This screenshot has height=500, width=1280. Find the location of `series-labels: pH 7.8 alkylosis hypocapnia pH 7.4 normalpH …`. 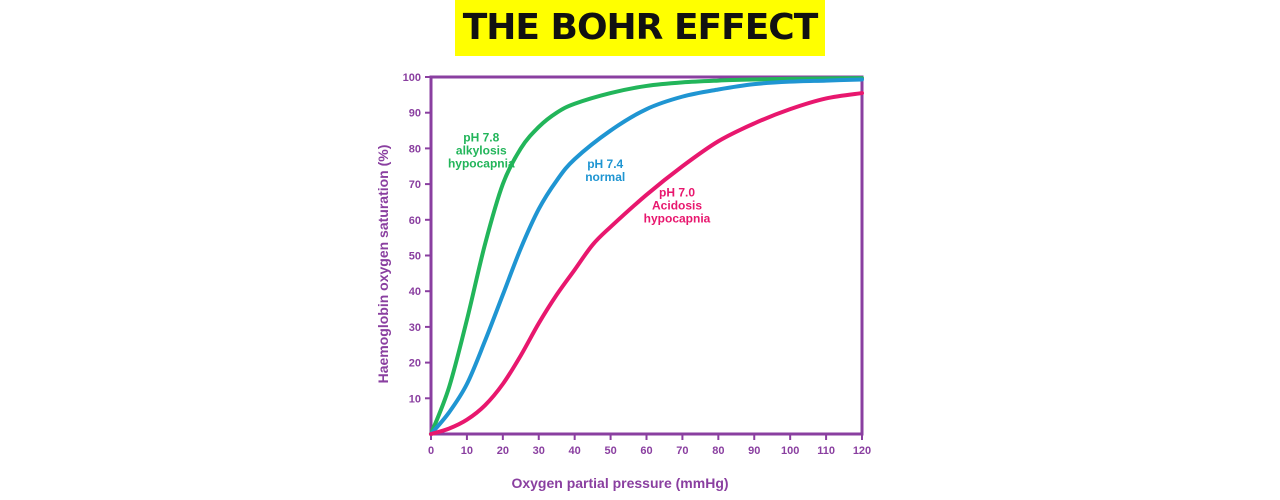

series-labels: pH 7.8 alkylosis hypocapnia pH 7.4 normalpH … is located at coordinates (579, 177).